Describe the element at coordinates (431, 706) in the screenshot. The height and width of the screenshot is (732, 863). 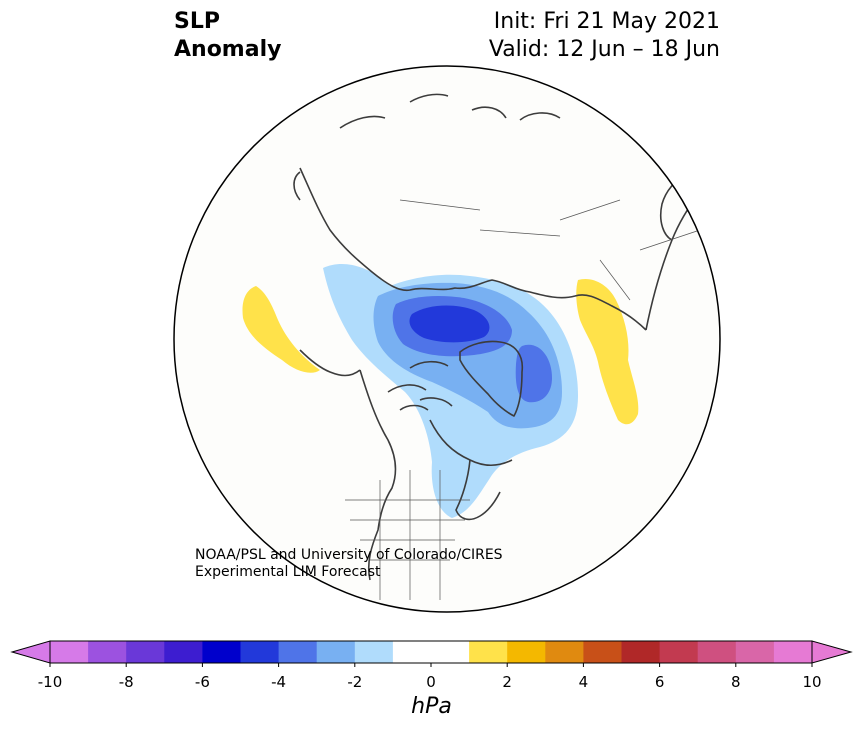
I see `colorbar-unit-label: hPa` at that location.